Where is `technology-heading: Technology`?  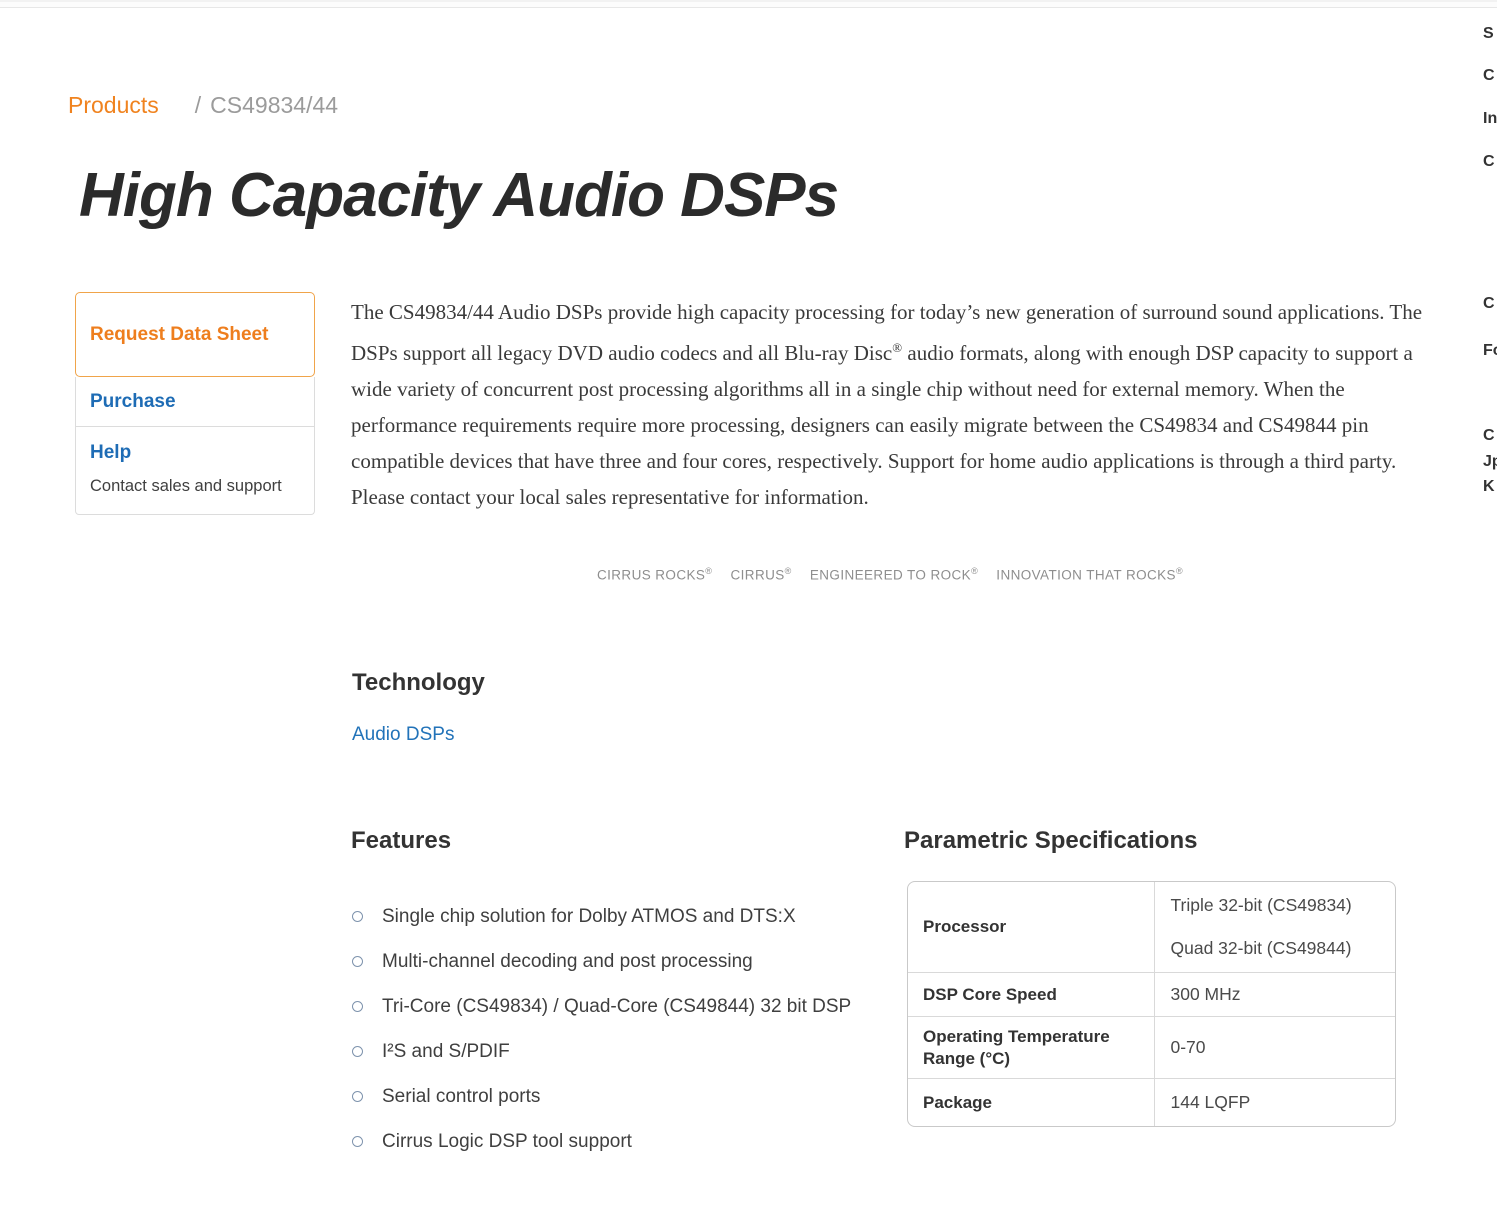
technology-heading: Technology is located at coordinates (418, 682).